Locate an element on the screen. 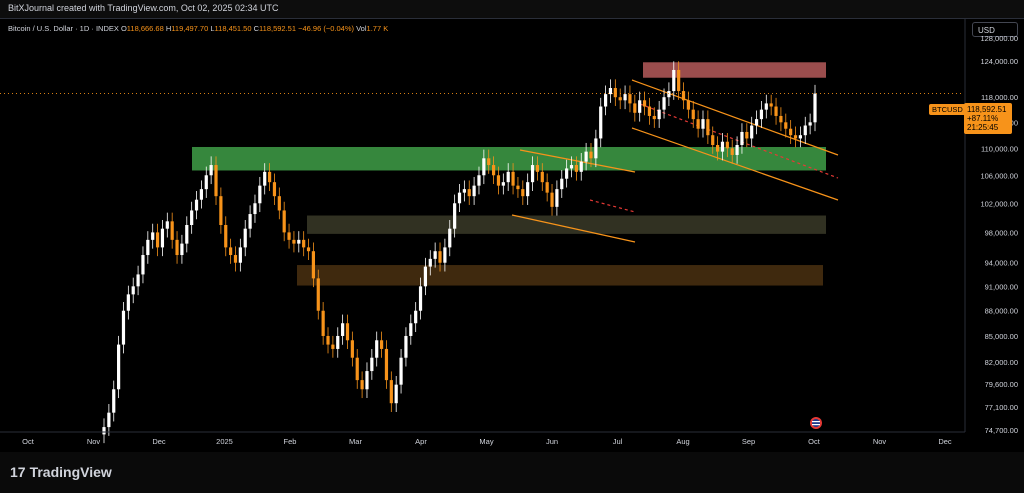  x-tick-label: Apr is located at coordinates (421, 441).